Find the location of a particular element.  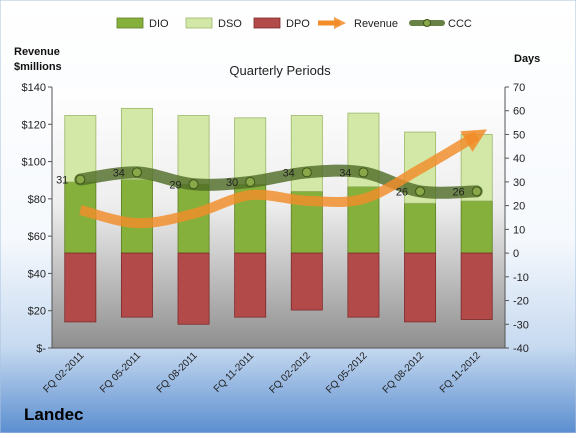

left-axis-tick-label: $40 is located at coordinates (37, 274).